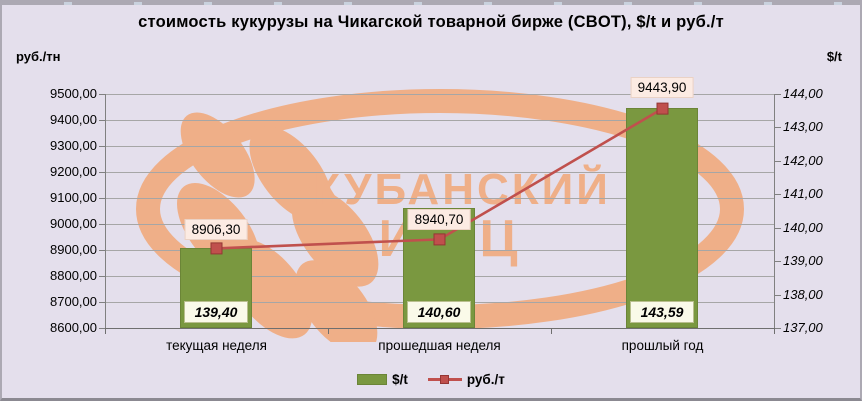 The height and width of the screenshot is (401, 862). What do you see at coordinates (834, 56) in the screenshot?
I see `right-axis-unit: $/t` at bounding box center [834, 56].